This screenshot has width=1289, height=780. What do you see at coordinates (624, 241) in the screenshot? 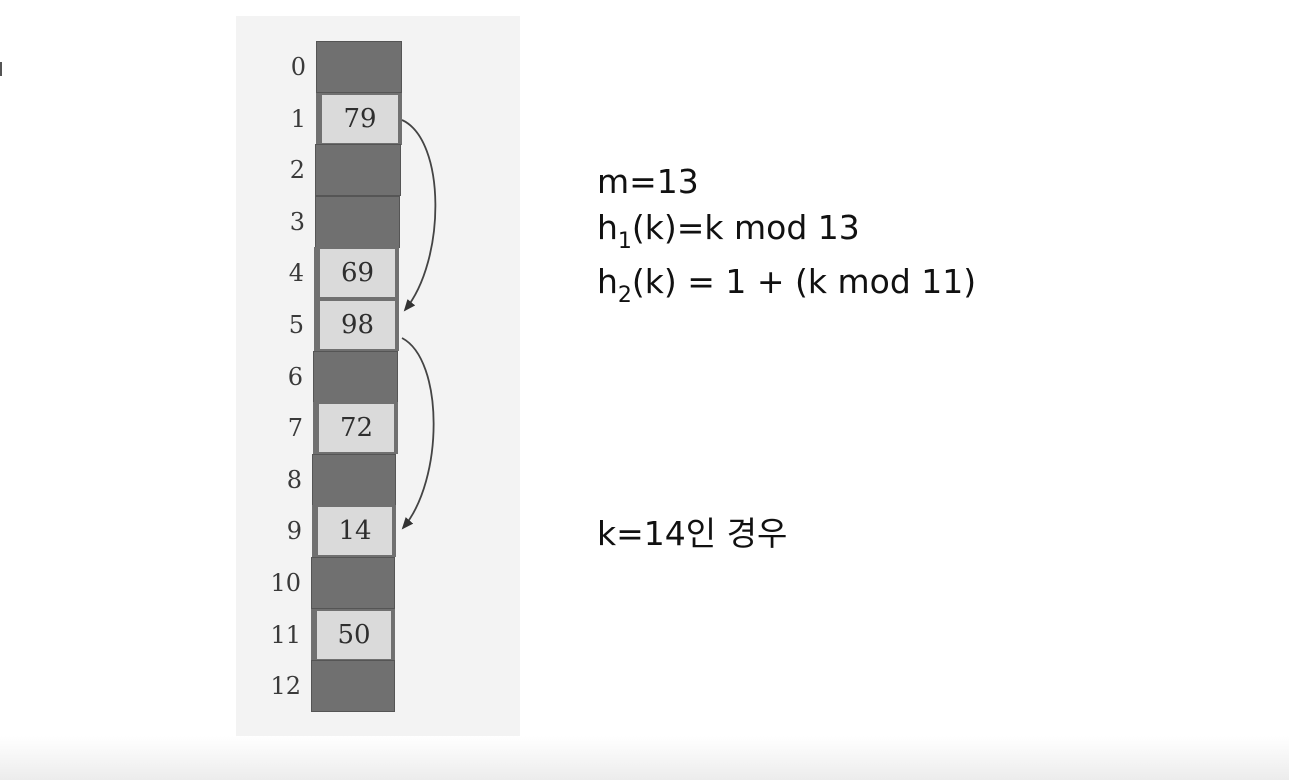
I see `h1-subscript: 1` at bounding box center [624, 241].